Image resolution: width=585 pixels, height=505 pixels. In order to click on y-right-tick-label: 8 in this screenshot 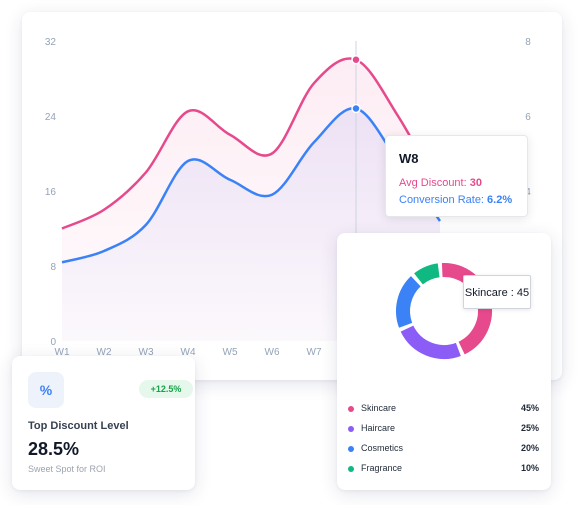, I will do `click(528, 42)`.